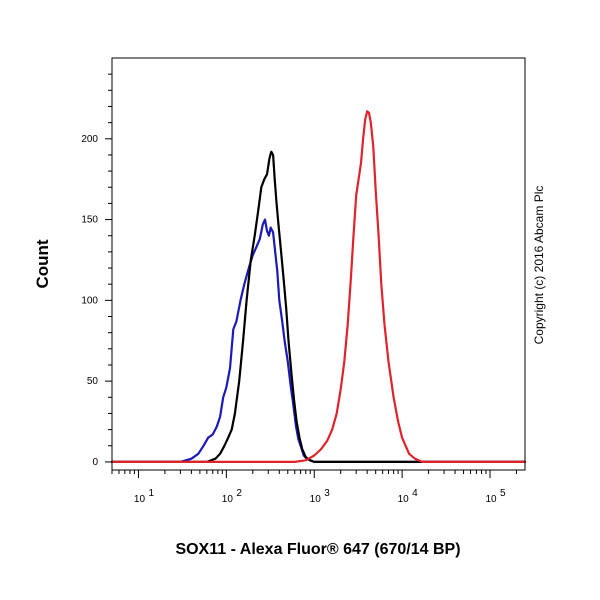  What do you see at coordinates (327, 493) in the screenshot?
I see `x-tick-exponent: 3` at bounding box center [327, 493].